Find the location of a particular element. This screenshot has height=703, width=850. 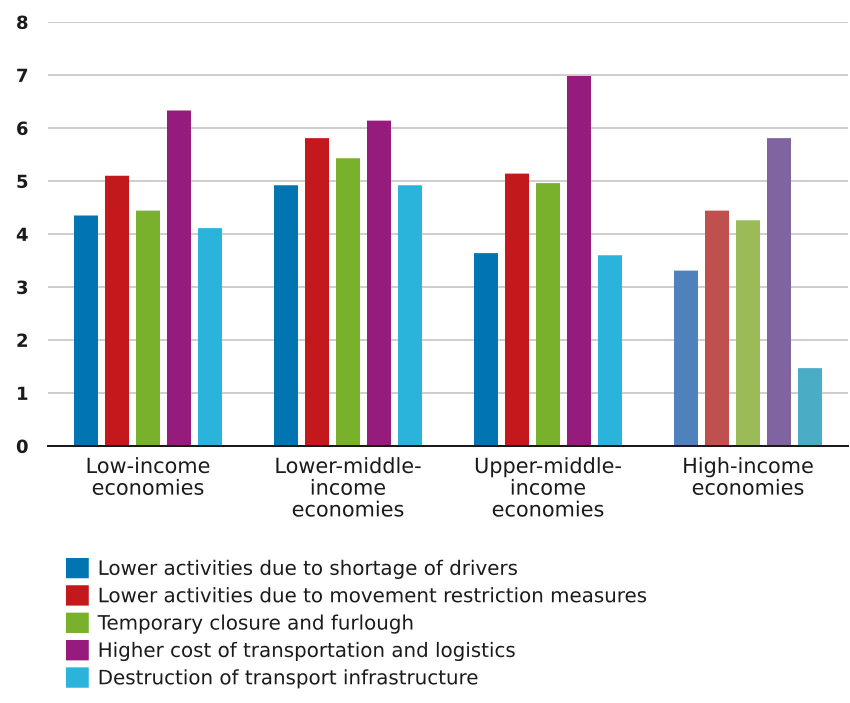

y-tick-label: 6 is located at coordinates (22, 128).